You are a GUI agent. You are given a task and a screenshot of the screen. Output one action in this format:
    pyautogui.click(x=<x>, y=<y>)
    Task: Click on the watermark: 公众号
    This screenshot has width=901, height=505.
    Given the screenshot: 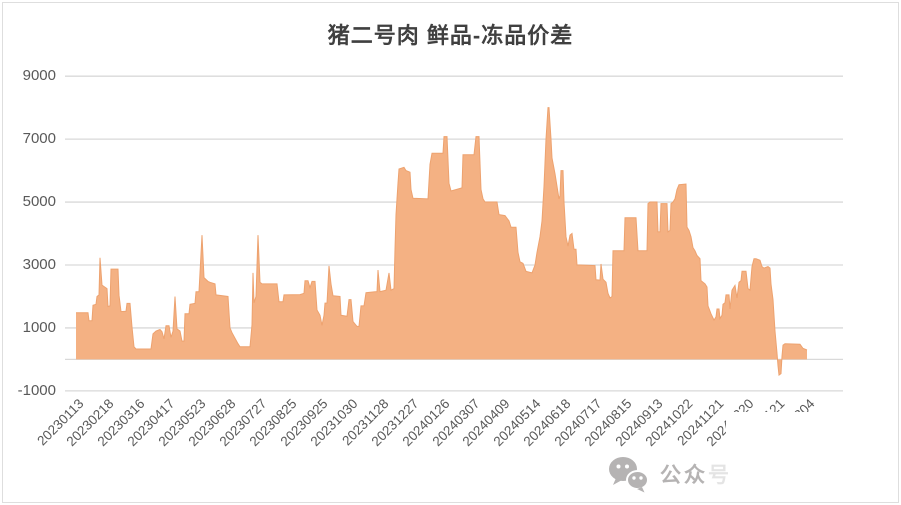 What is the action you would take?
    pyautogui.click(x=731, y=474)
    